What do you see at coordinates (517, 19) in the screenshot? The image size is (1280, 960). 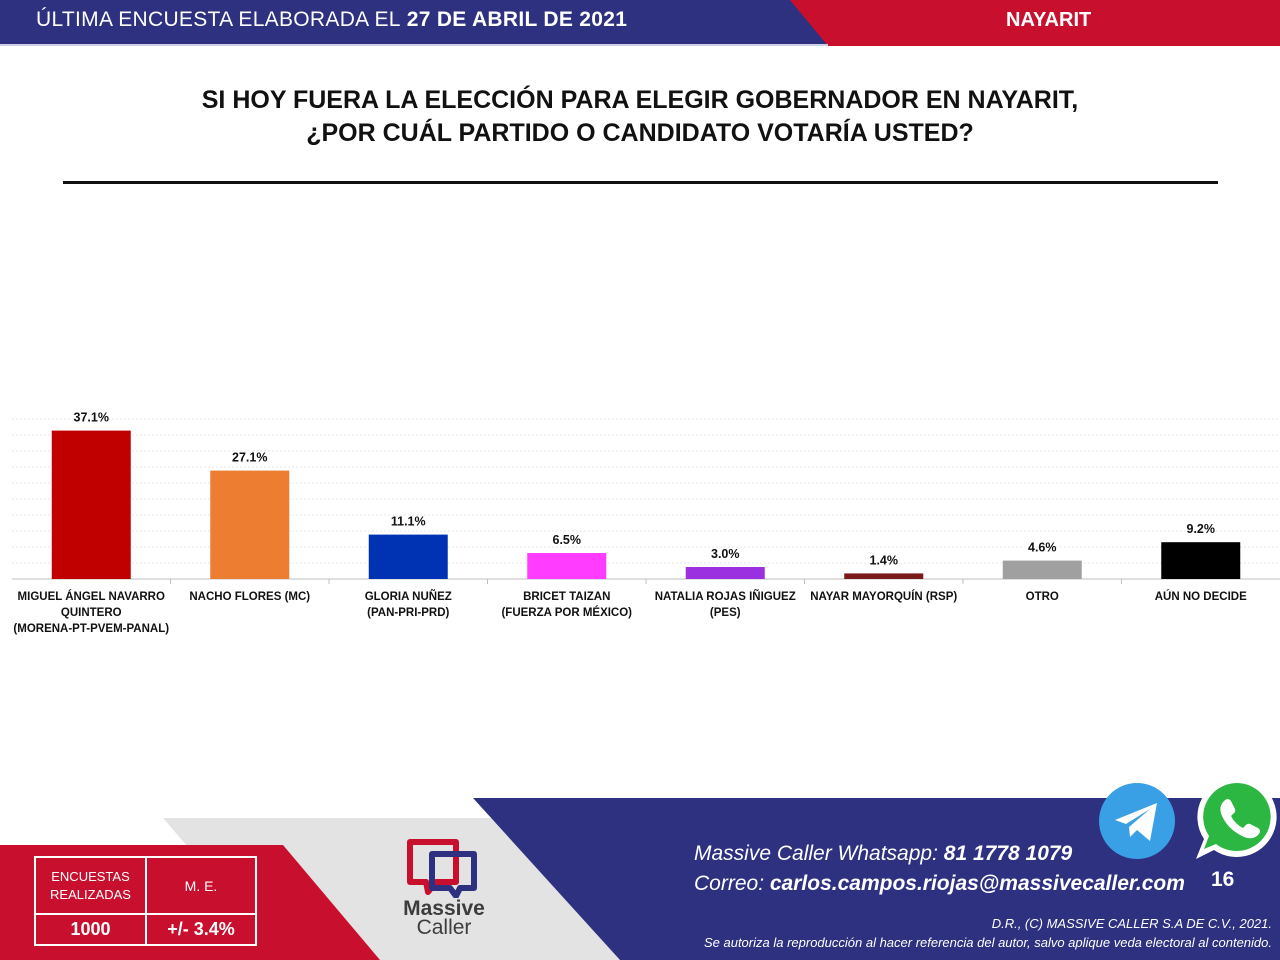 I see `header-date: 27 DE ABRIL DE 2021` at bounding box center [517, 19].